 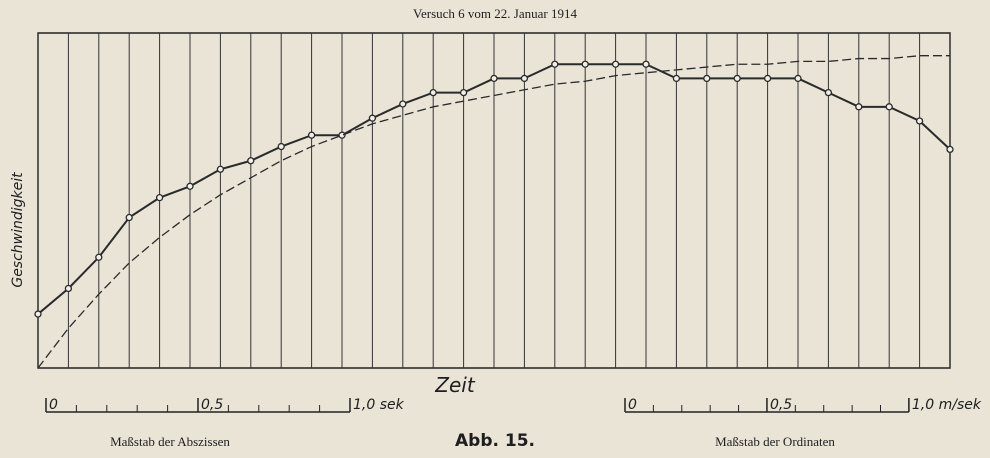 I want to click on ordinate-scale-label: Maßstab der Ordinaten, so click(x=775, y=441).